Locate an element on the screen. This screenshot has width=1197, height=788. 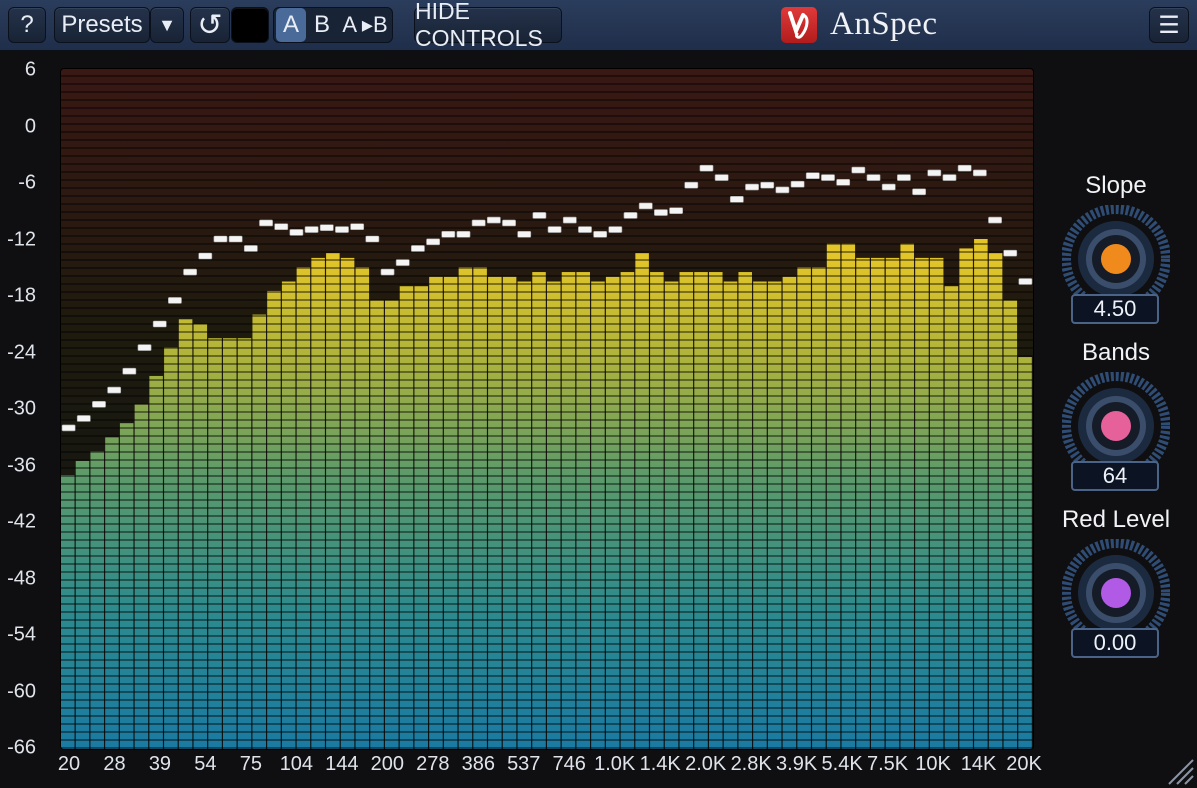
help-label: ? is located at coordinates (27, 24).